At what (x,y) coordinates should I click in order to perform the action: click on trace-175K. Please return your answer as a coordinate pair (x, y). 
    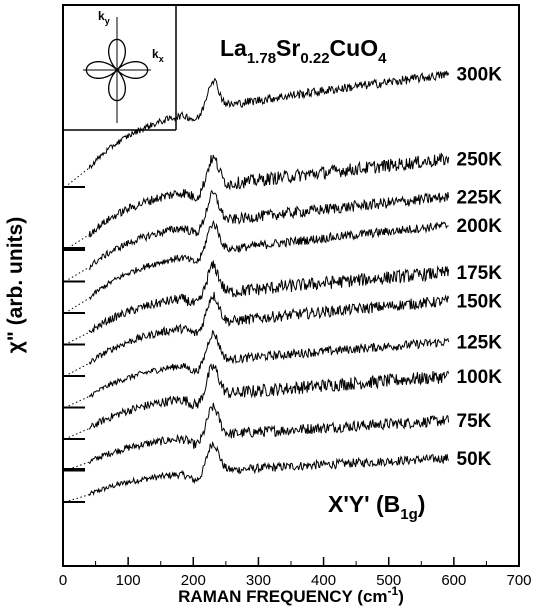
    Looking at the image, I should click on (269, 297).